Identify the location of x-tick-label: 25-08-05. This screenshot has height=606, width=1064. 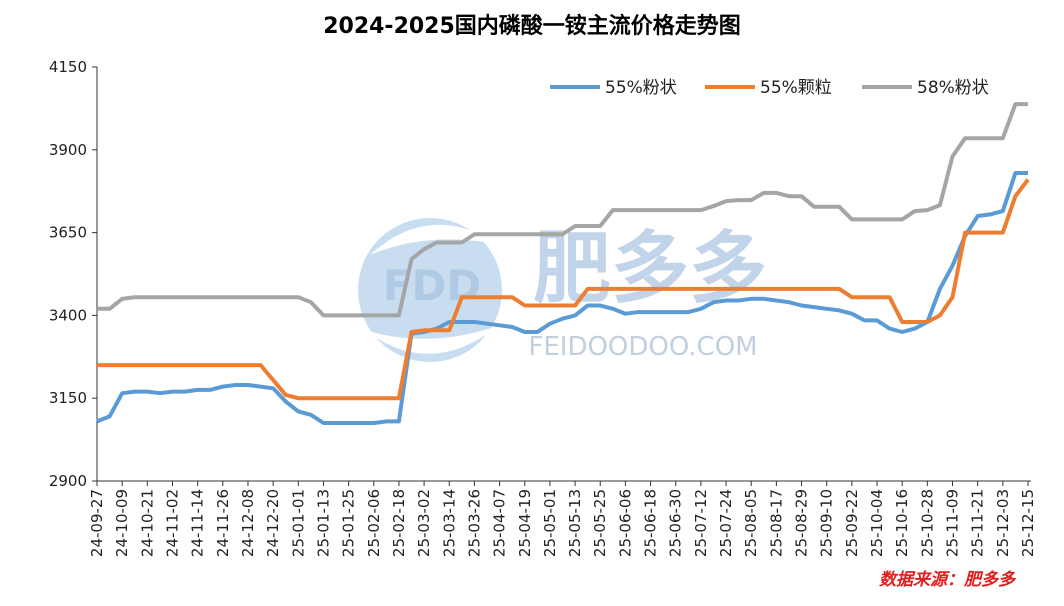
(751, 523).